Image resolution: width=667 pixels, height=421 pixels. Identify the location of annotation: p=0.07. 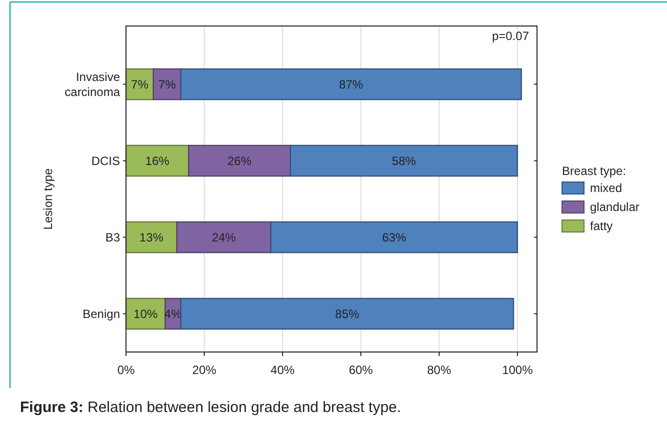
(511, 36).